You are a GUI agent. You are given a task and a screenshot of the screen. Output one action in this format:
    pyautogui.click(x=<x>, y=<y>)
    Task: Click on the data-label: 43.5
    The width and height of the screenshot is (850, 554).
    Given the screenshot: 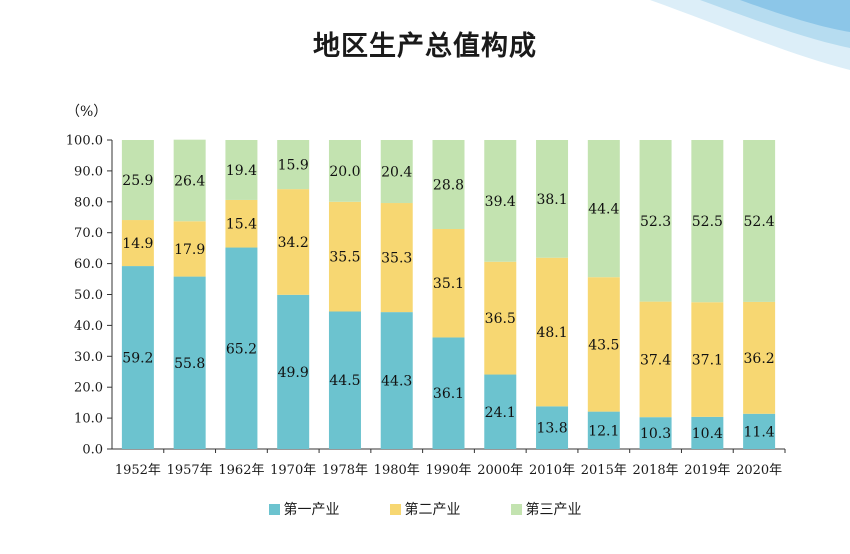 What is the action you would take?
    pyautogui.click(x=603, y=345)
    